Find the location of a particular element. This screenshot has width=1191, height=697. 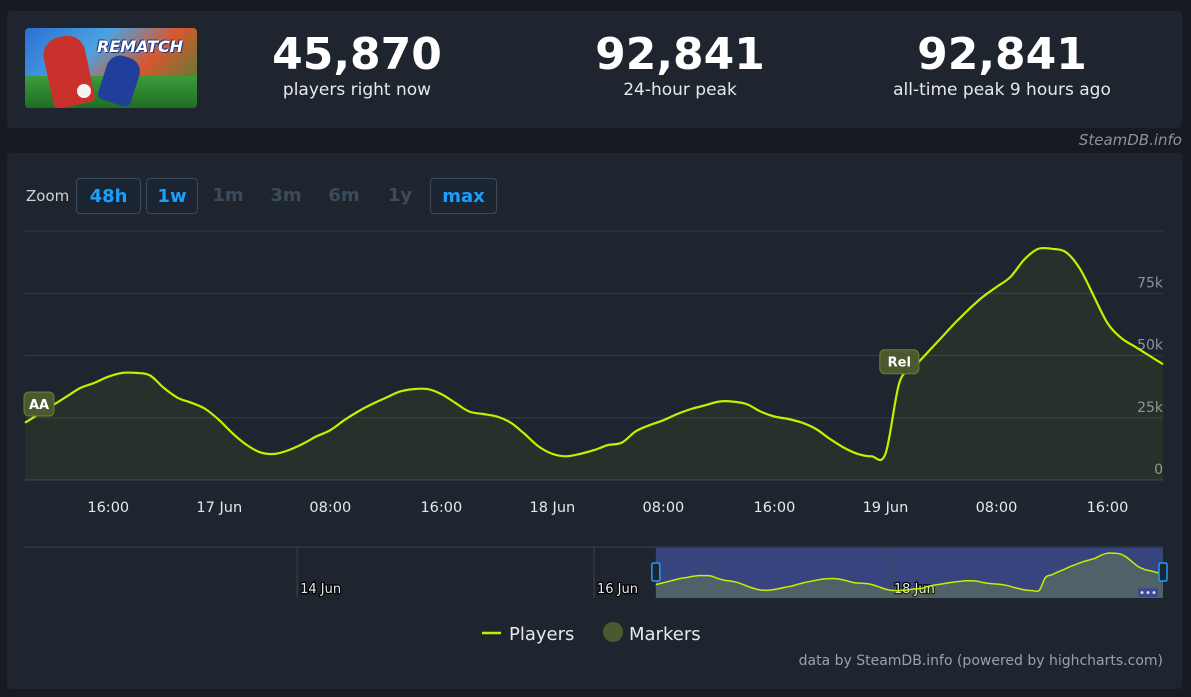

x-tick-label-2: 08:00 is located at coordinates (330, 508).